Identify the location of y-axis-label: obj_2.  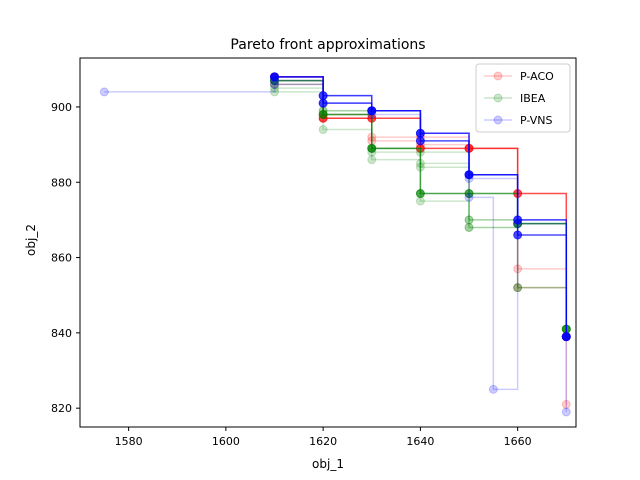
(31, 240).